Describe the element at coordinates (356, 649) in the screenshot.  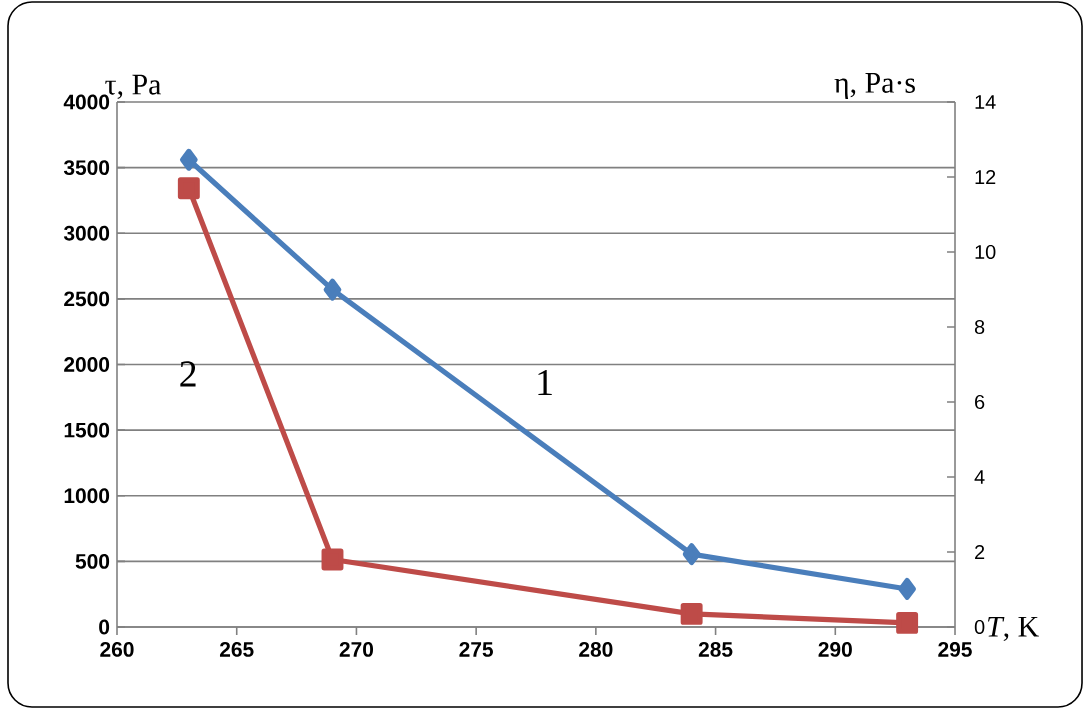
I see `x-tick-label: 270` at that location.